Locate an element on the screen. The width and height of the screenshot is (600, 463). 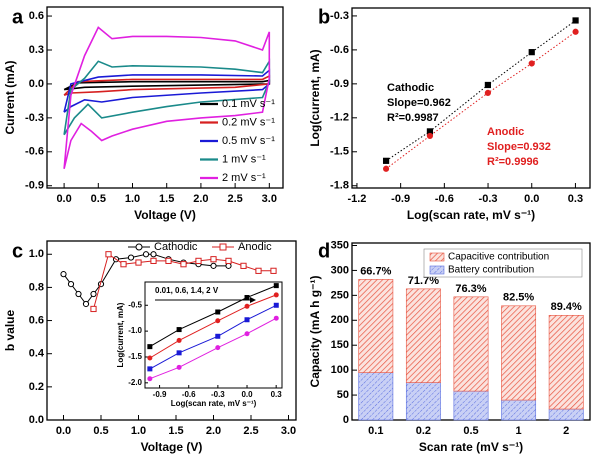
legend-label: Battery contribution is located at coordinates (491, 270).